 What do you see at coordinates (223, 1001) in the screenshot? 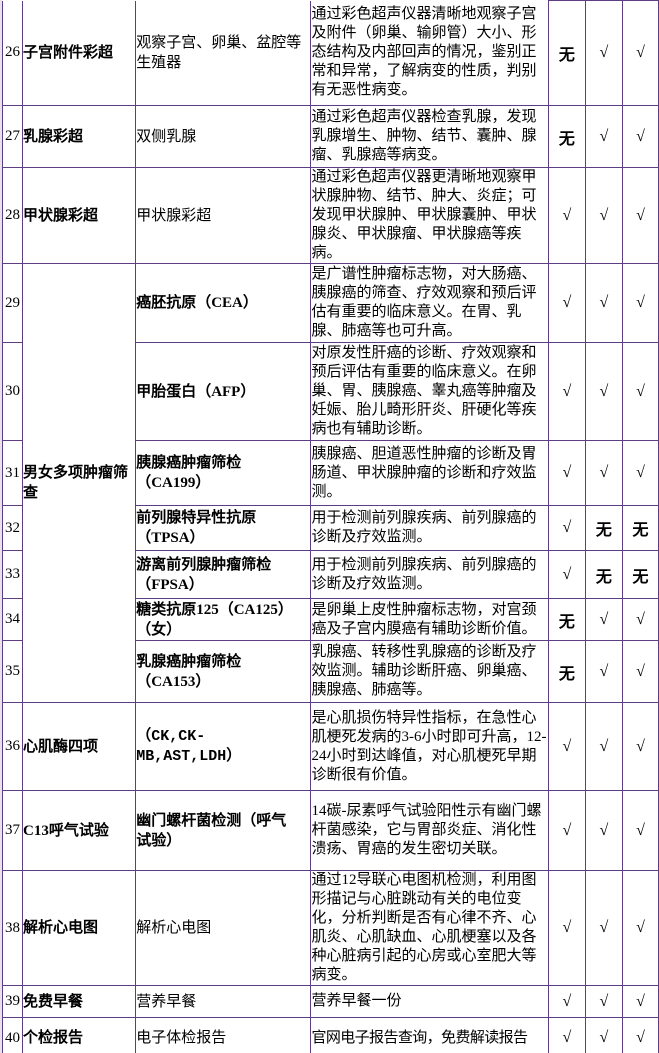
I see `item-cell: 营养早餐` at bounding box center [223, 1001].